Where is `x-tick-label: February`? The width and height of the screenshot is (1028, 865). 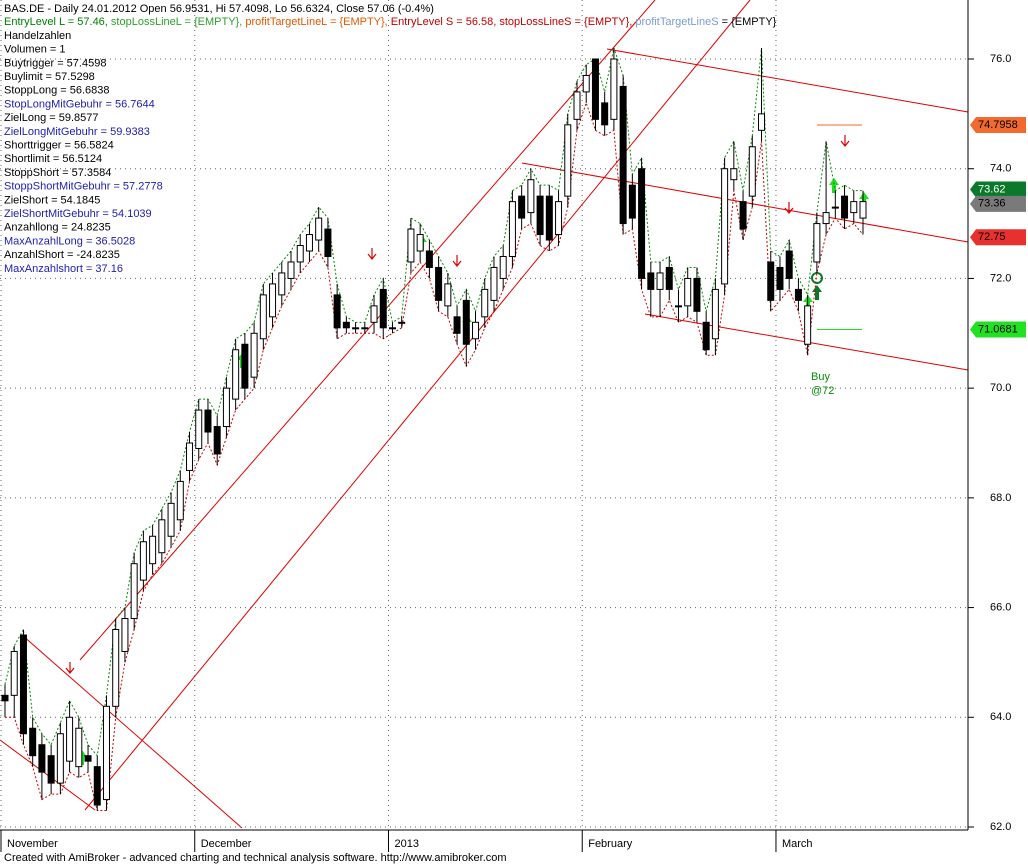
x-tick-label: February is located at coordinates (610, 844).